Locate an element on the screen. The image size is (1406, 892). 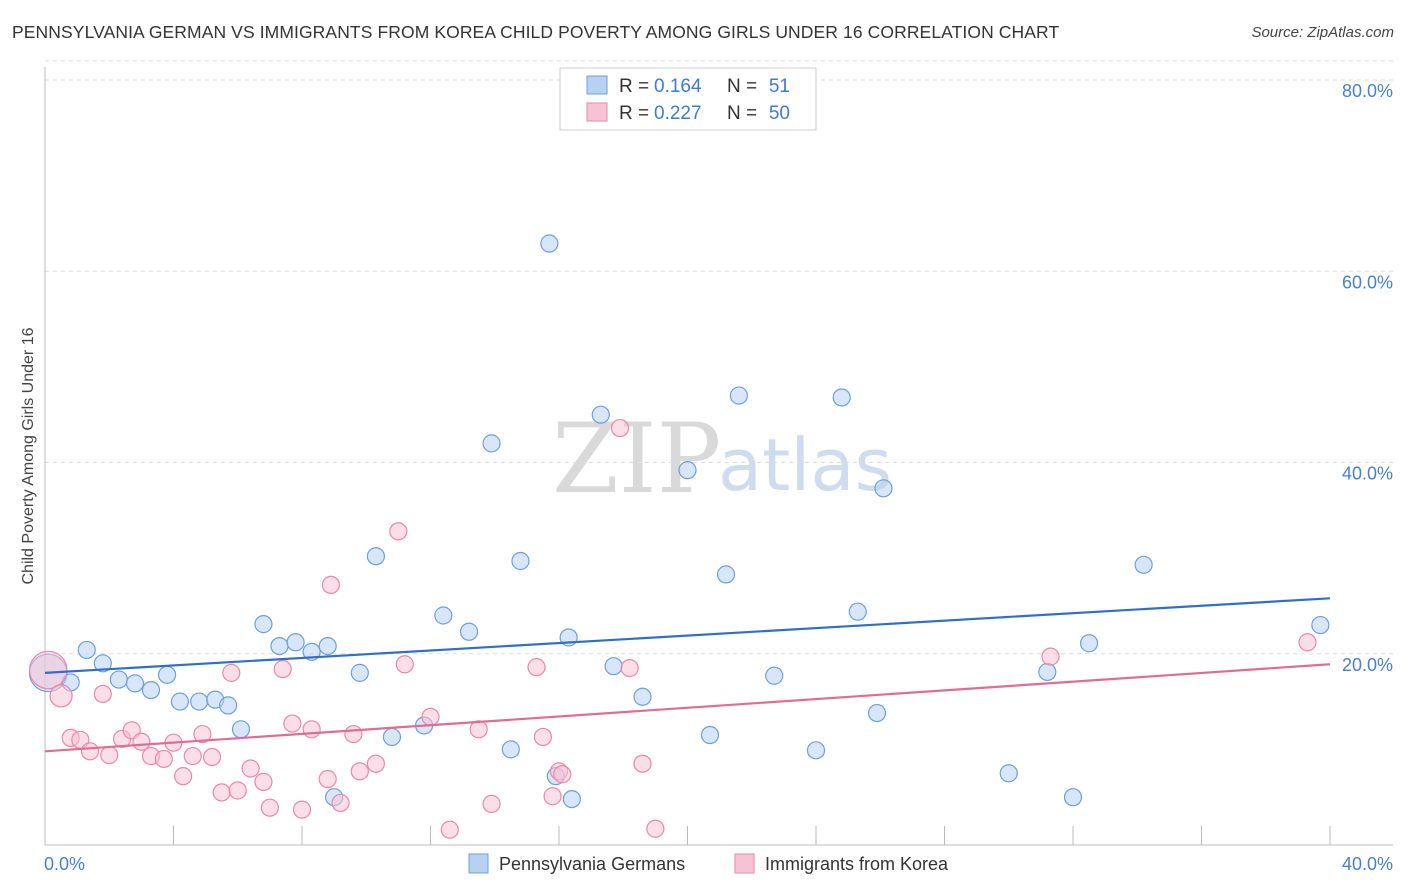
y-tick-labels: 20.0% 40.0% 60.0% 80.0% is located at coordinates (1367, 378).